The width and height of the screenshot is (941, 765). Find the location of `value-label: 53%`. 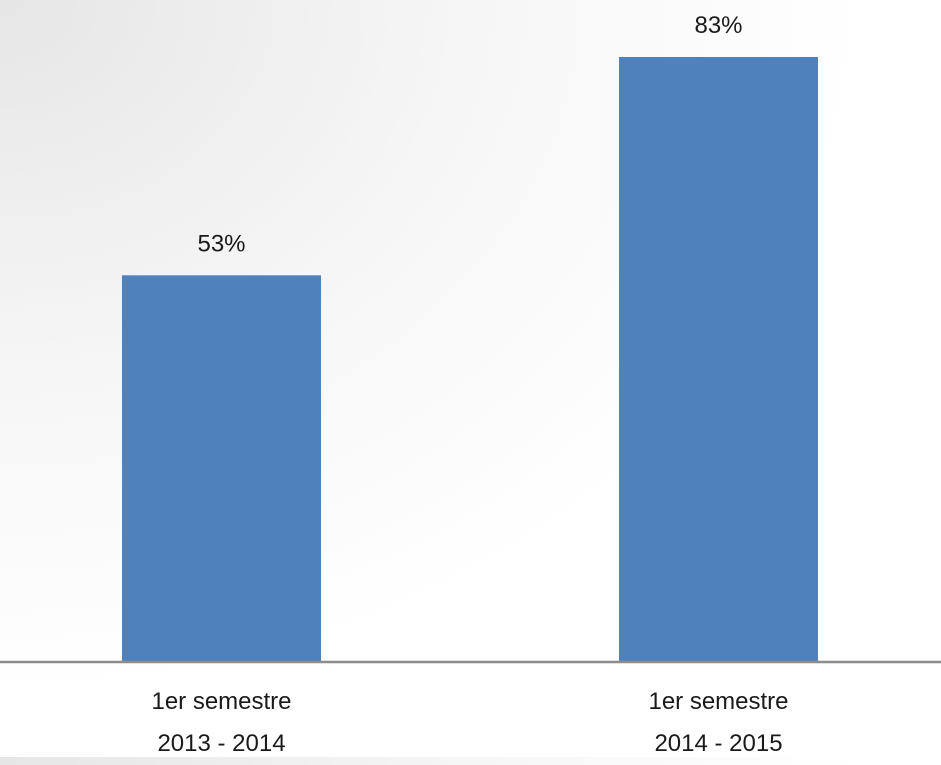

value-label: 53% is located at coordinates (221, 243).